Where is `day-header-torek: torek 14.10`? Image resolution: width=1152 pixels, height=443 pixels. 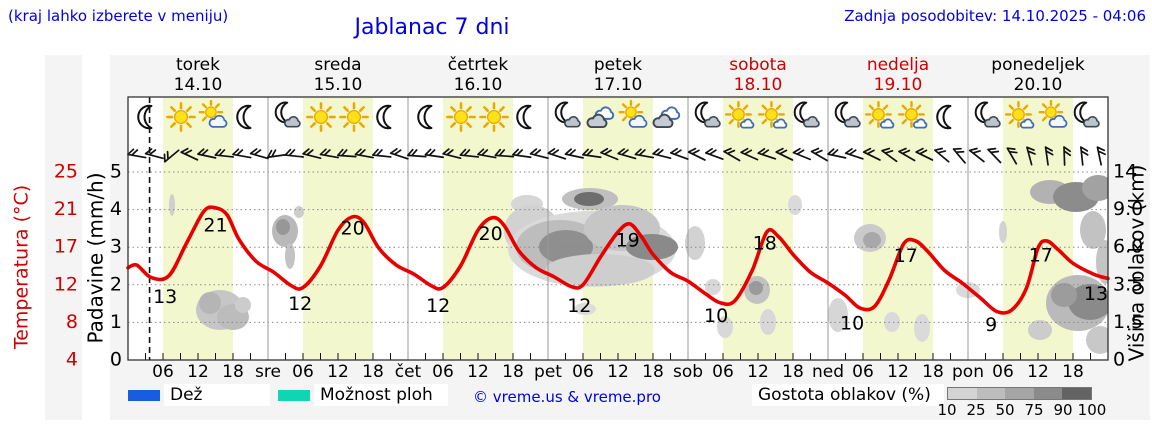 day-header-torek: torek 14.10 is located at coordinates (198, 75).